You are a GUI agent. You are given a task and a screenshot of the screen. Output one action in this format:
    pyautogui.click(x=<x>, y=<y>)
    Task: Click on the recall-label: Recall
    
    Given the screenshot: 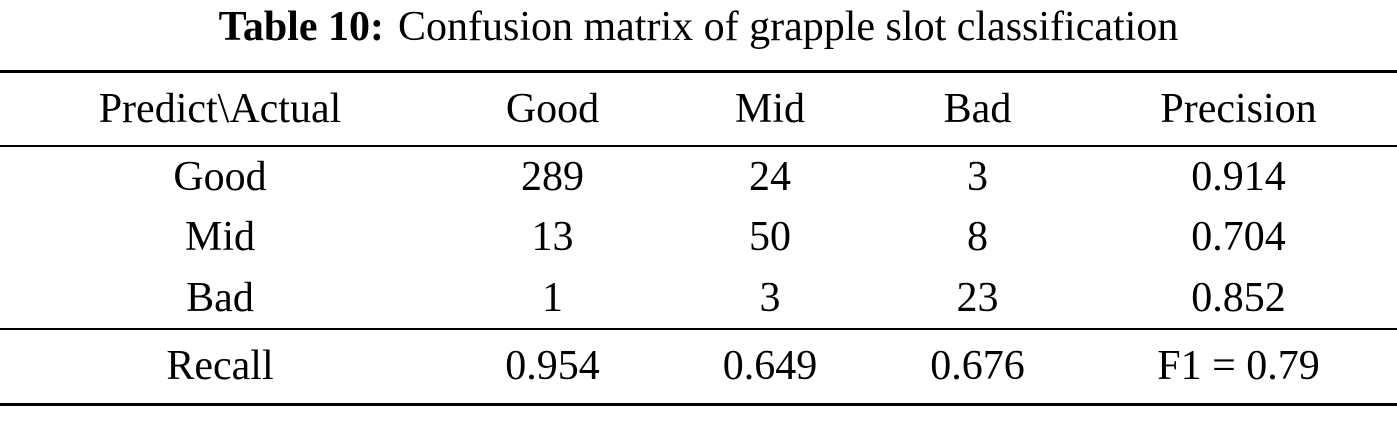 What is the action you would take?
    pyautogui.click(x=220, y=366)
    